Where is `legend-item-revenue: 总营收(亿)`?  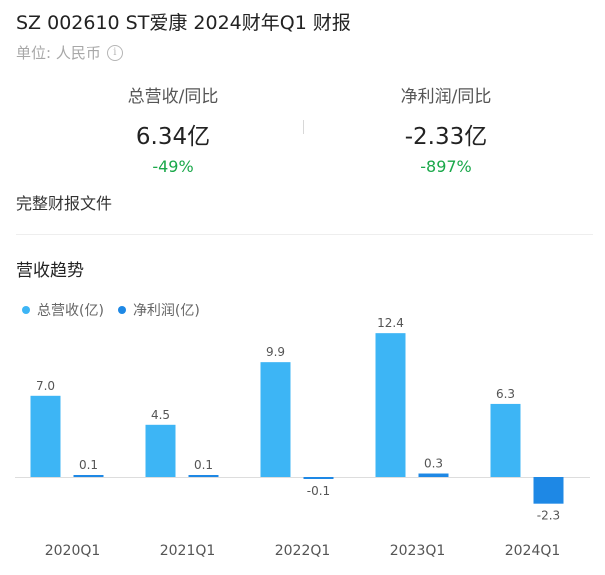
legend-item-revenue: 总营收(亿) is located at coordinates (63, 310).